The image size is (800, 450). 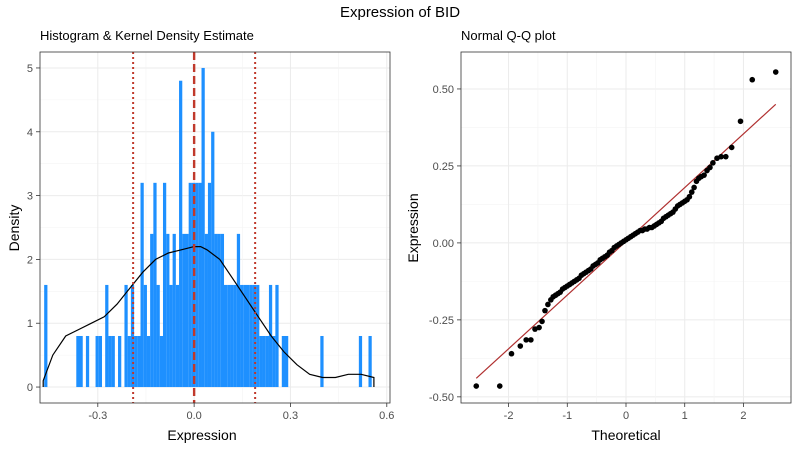 I want to click on x-tick-label: 0, so click(x=626, y=416).